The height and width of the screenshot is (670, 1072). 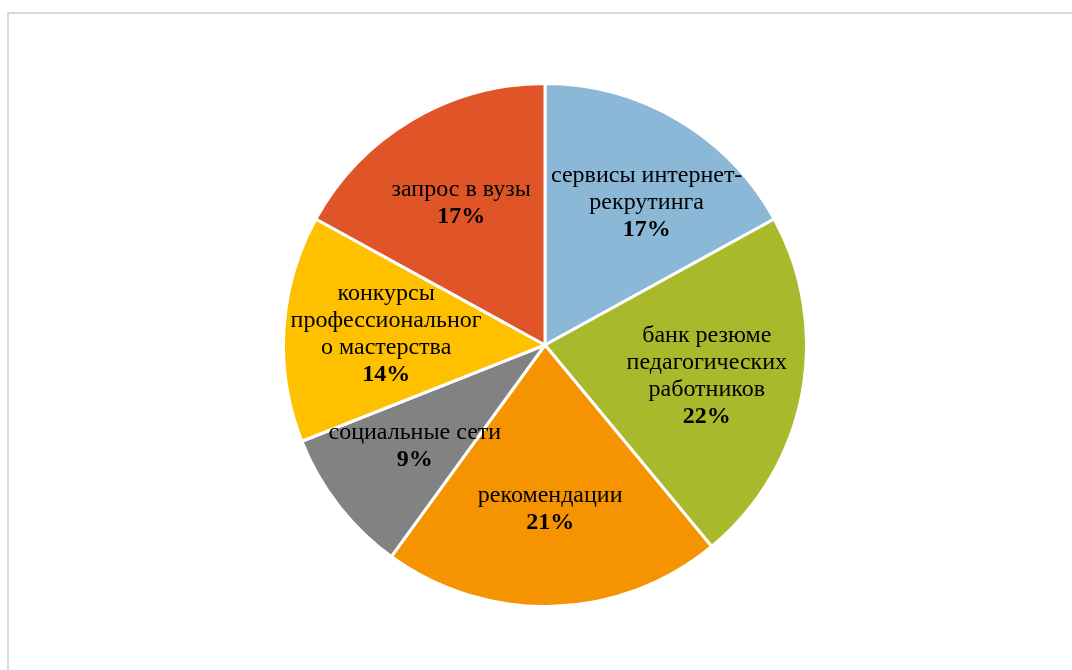 I want to click on slice-label: конкурсы профессионального мастерства, so click(x=386, y=319).